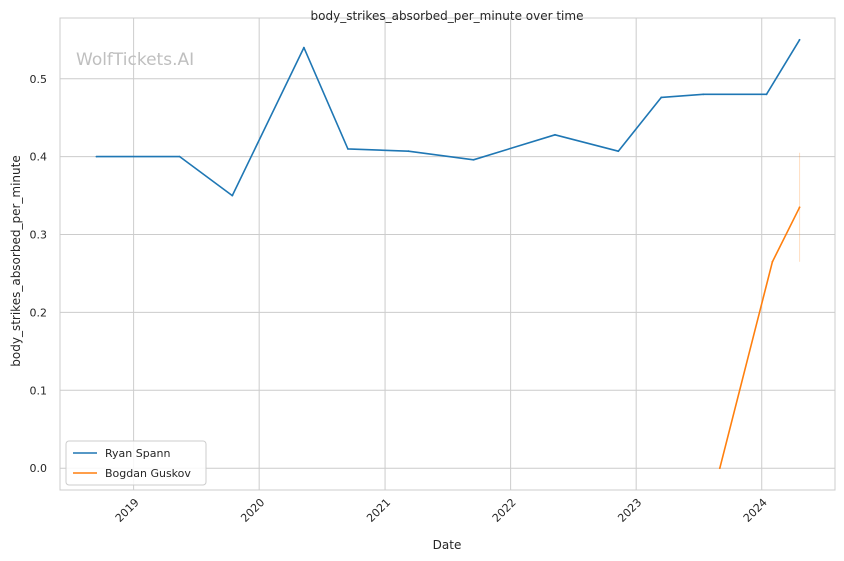  Describe the element at coordinates (39, 274) in the screenshot. I see `y-tick-labels: 0.0 0.1 0.2 0.3 0.4 0.5` at that location.